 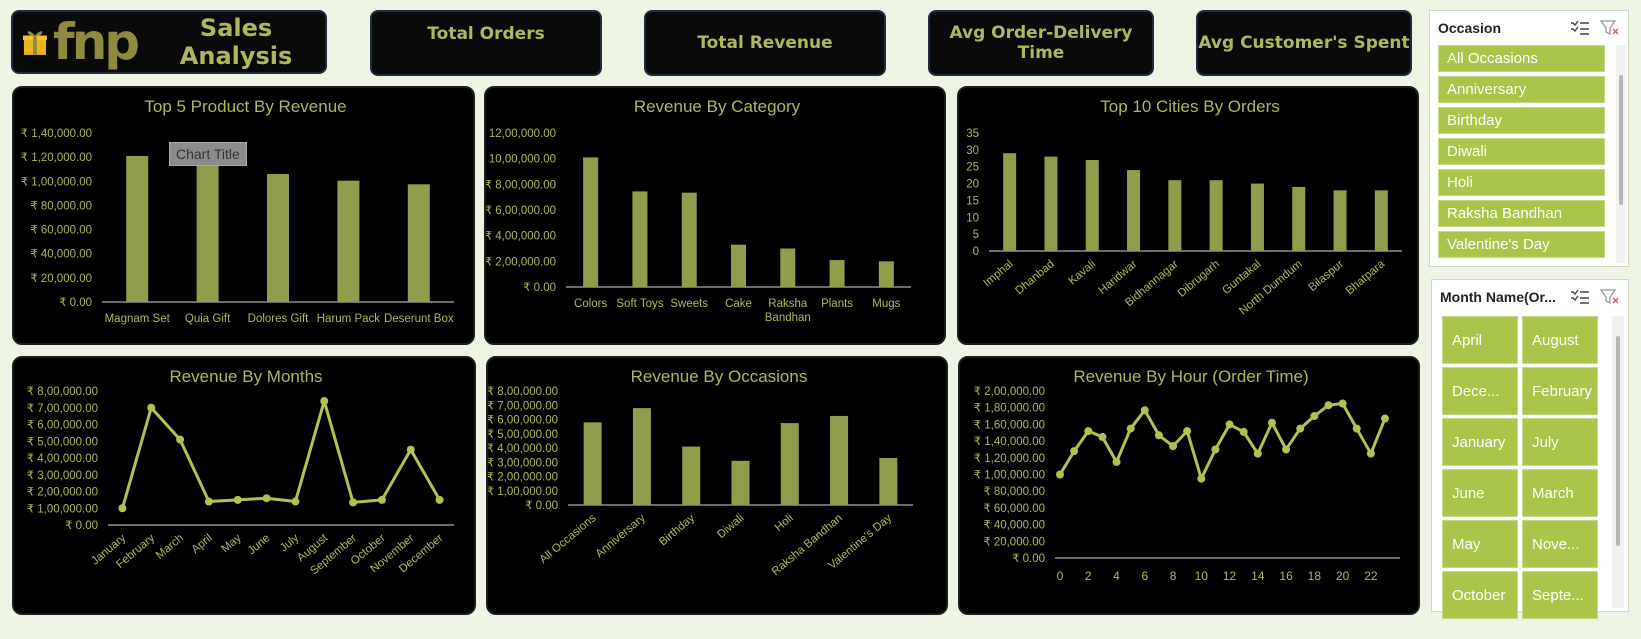 I want to click on x-tick-label: March, so click(x=170, y=547).